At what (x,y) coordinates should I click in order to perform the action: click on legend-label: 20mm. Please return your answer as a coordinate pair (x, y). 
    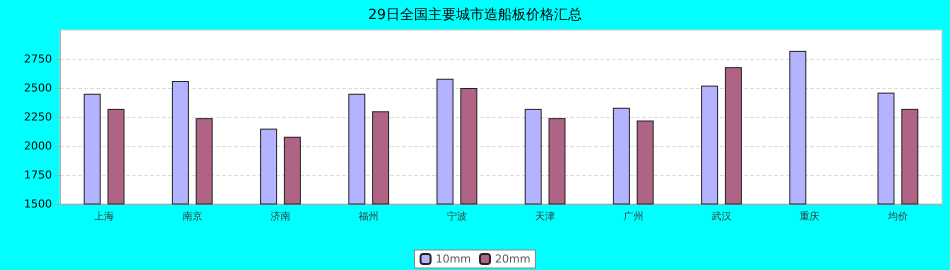
    Looking at the image, I should click on (512, 259).